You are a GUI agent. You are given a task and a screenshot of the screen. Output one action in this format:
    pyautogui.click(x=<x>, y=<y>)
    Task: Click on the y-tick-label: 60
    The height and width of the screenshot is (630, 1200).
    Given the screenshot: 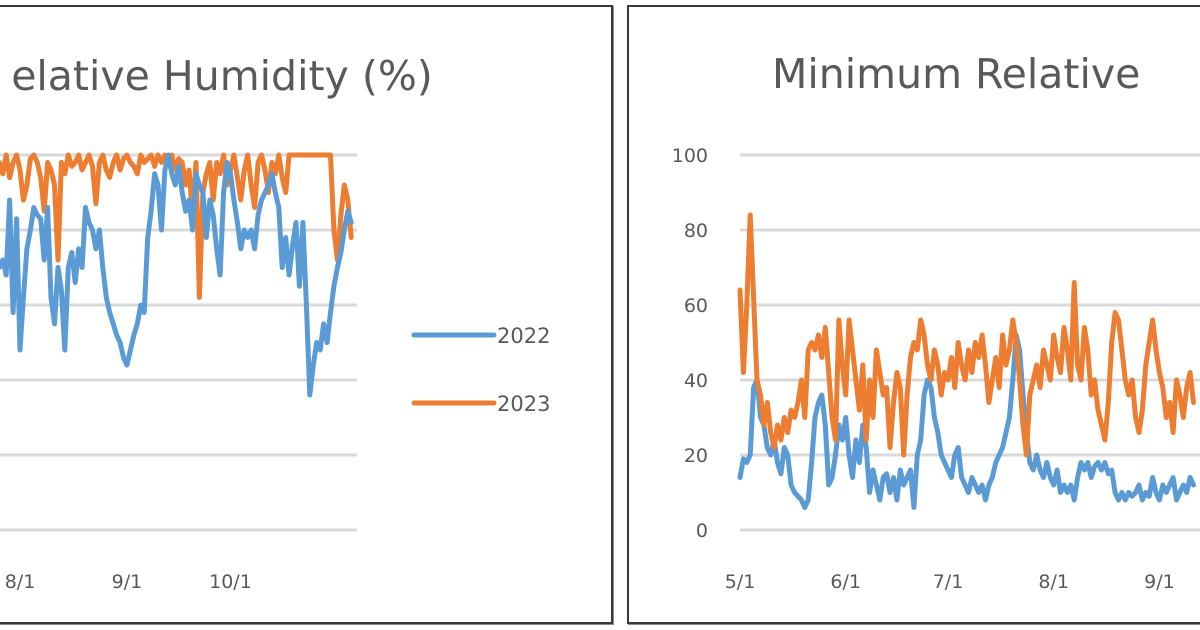 What is the action you would take?
    pyautogui.click(x=696, y=306)
    